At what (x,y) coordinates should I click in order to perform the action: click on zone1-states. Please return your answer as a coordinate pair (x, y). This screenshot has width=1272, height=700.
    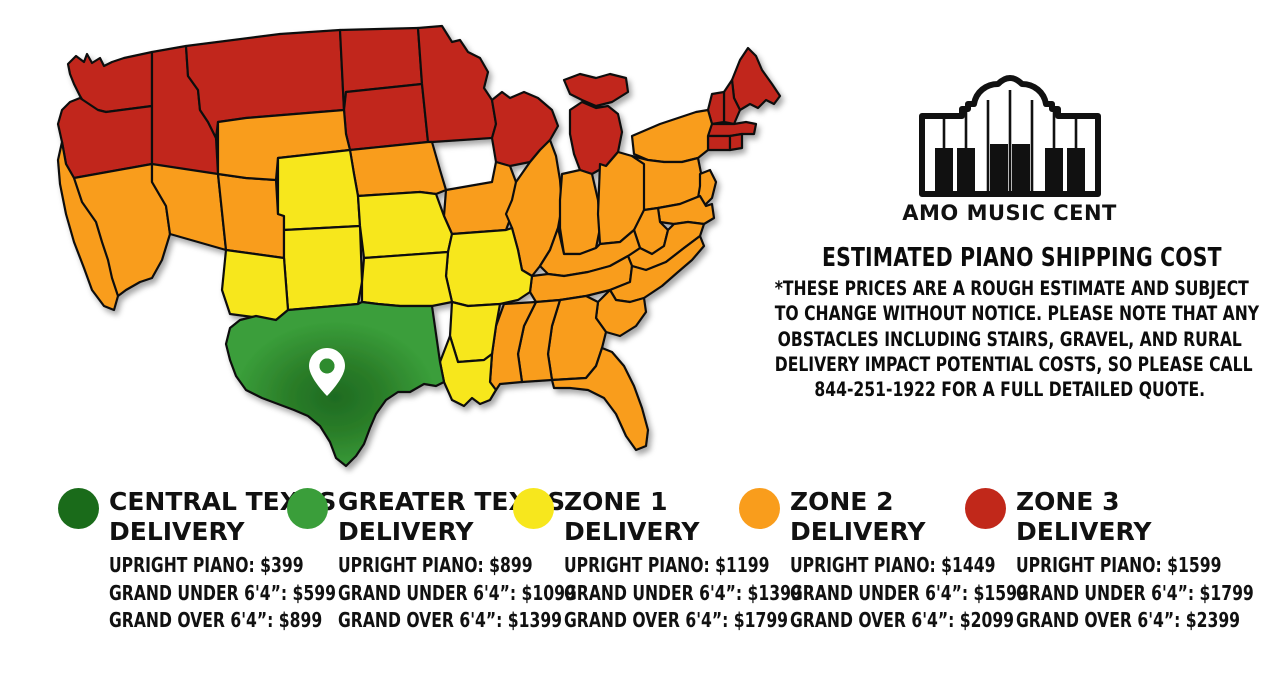
    Looking at the image, I should click on (377, 278).